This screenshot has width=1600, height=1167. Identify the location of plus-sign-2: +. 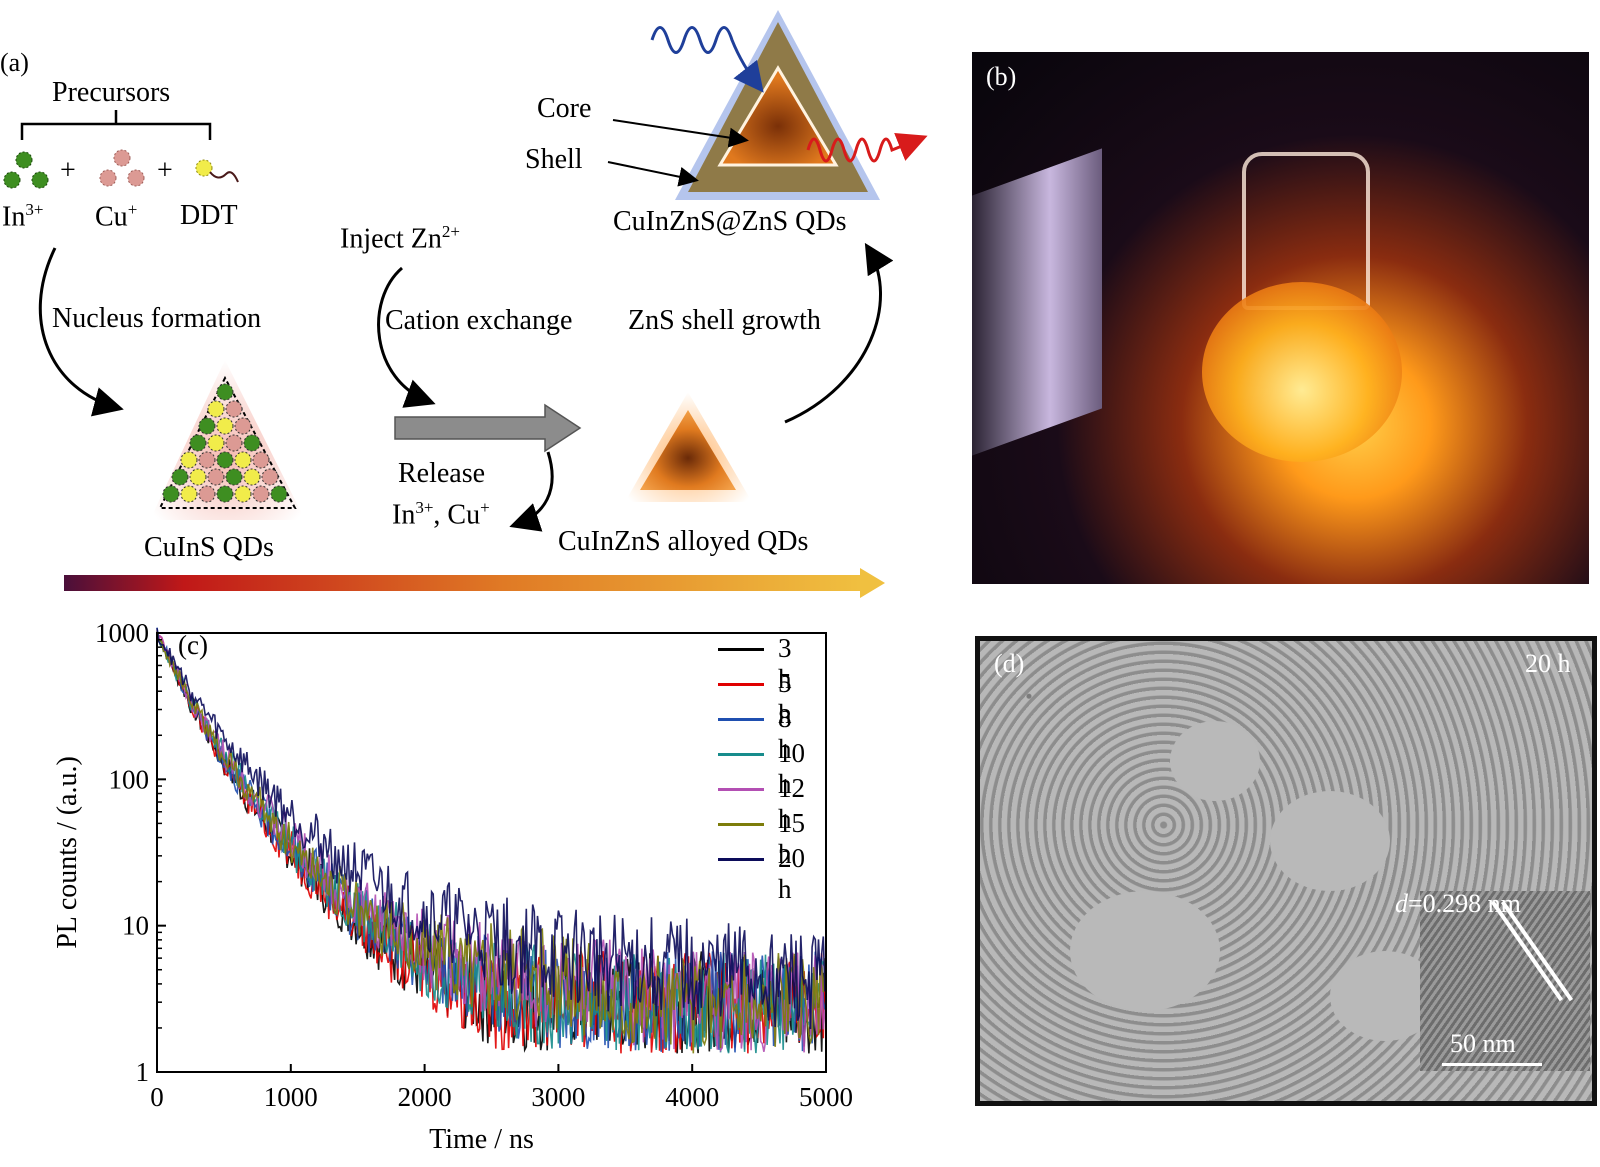
(165, 170).